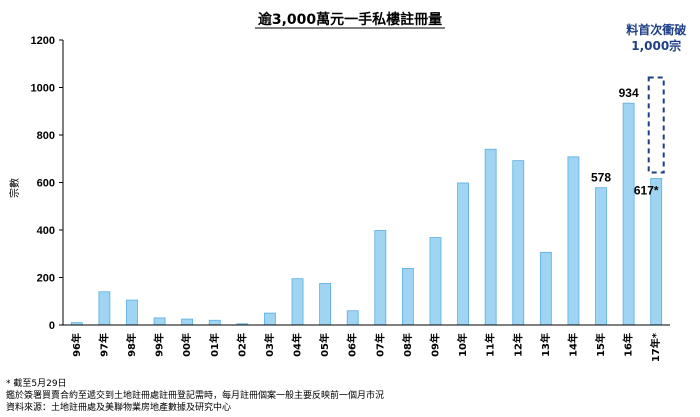 Image resolution: width=700 pixels, height=417 pixels. I want to click on x-tick-label: 16年, so click(628, 345).